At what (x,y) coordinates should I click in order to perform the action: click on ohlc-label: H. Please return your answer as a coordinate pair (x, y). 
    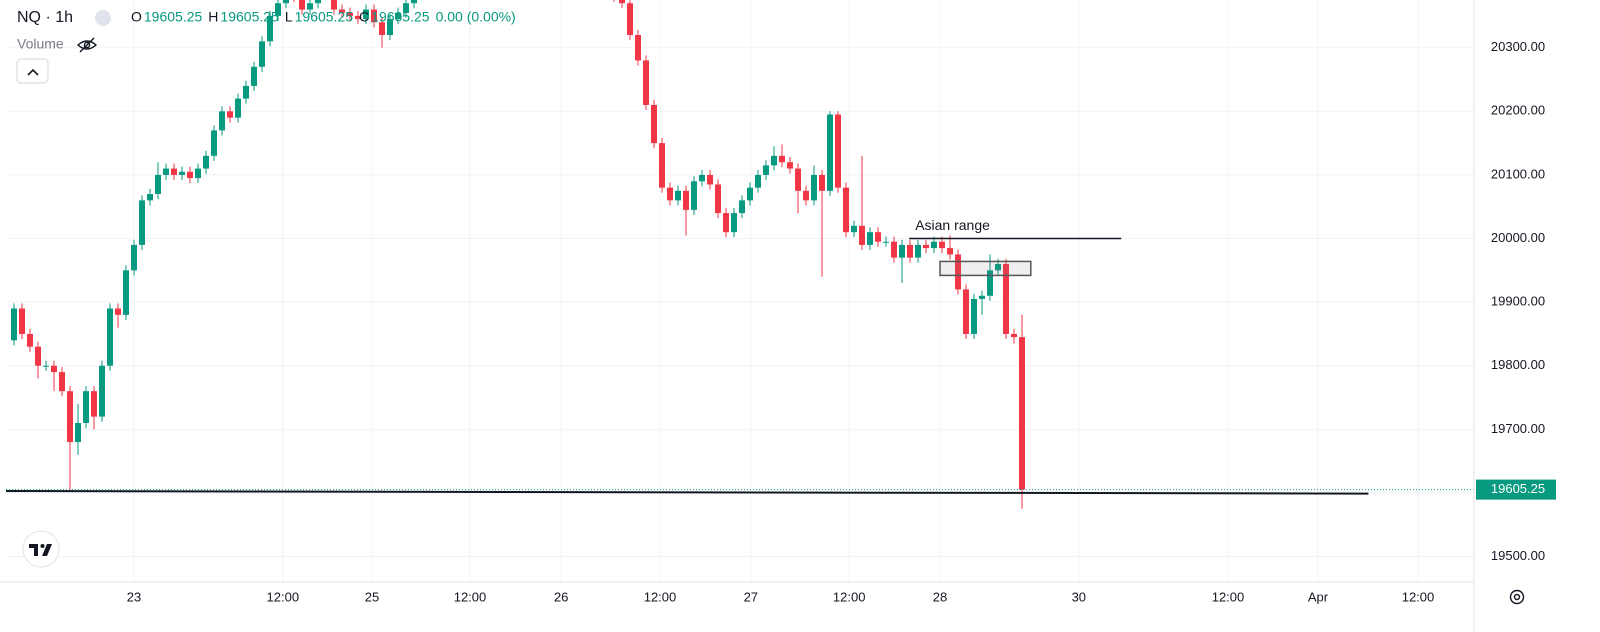
    Looking at the image, I should click on (213, 17).